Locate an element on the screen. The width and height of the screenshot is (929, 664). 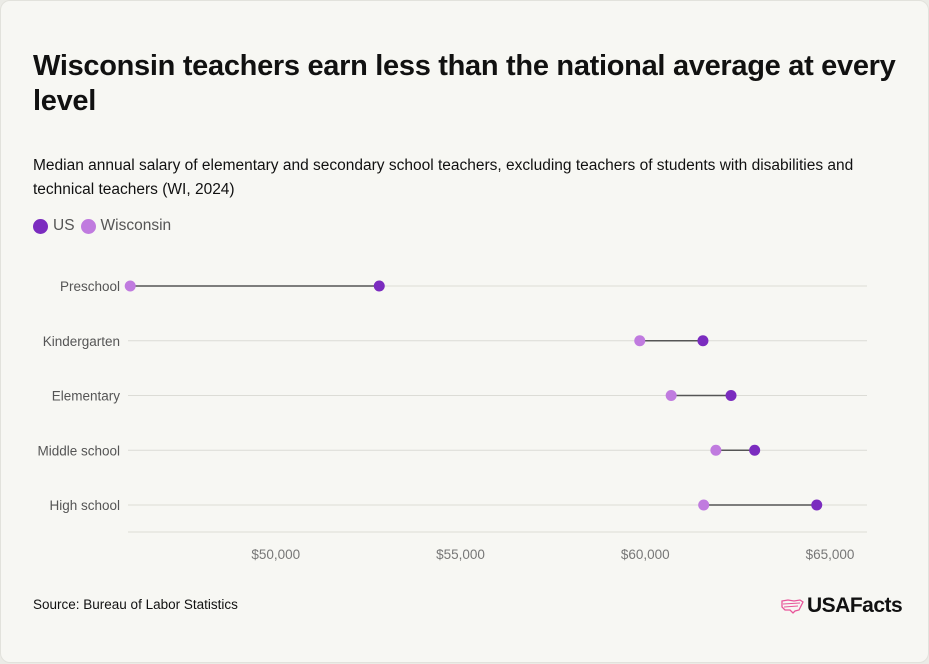
legend-item-us: US is located at coordinates (54, 226).